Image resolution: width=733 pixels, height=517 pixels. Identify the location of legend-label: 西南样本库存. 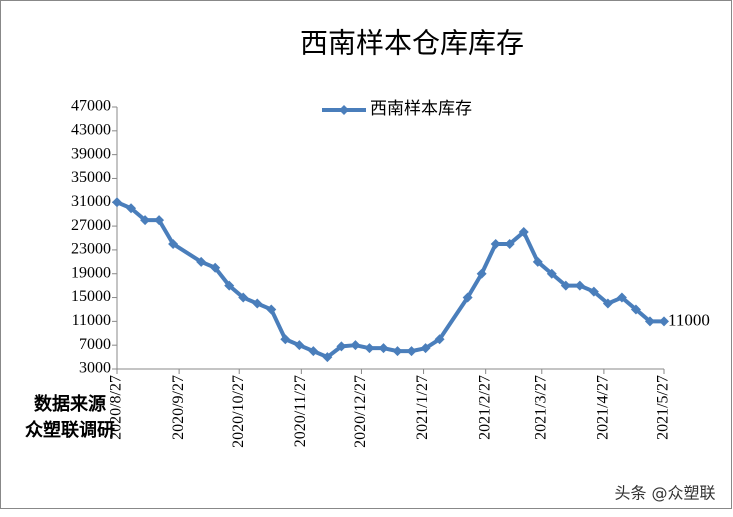
(421, 108).